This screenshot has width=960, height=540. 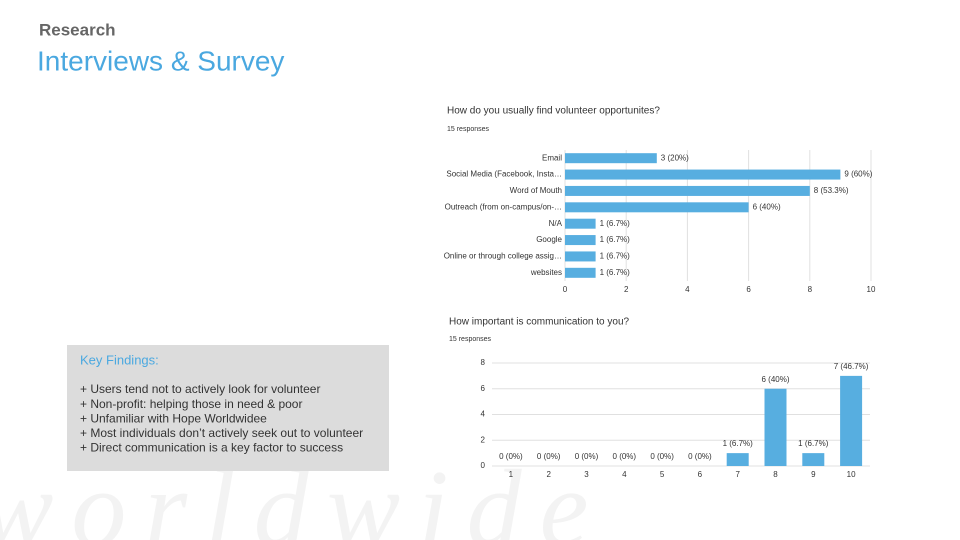 I want to click on value-label: 7 (46.7%), so click(x=851, y=366).